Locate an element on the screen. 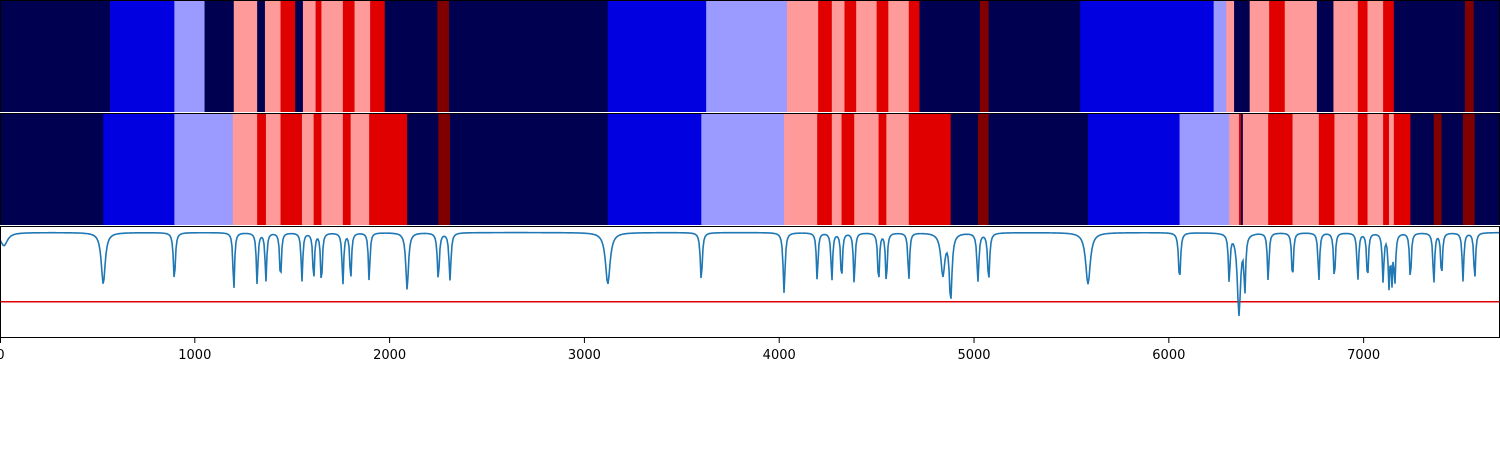 This screenshot has width=1500, height=450. x-tick-label-0: 0 is located at coordinates (2, 355).